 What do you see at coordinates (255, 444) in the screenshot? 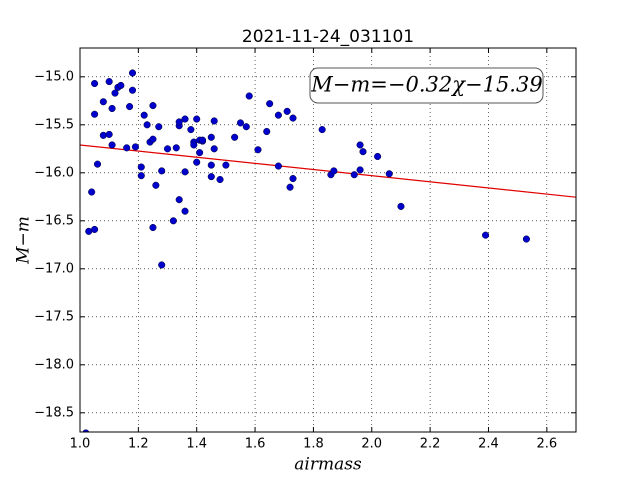
I see `x-tick-label: 1.6` at bounding box center [255, 444].